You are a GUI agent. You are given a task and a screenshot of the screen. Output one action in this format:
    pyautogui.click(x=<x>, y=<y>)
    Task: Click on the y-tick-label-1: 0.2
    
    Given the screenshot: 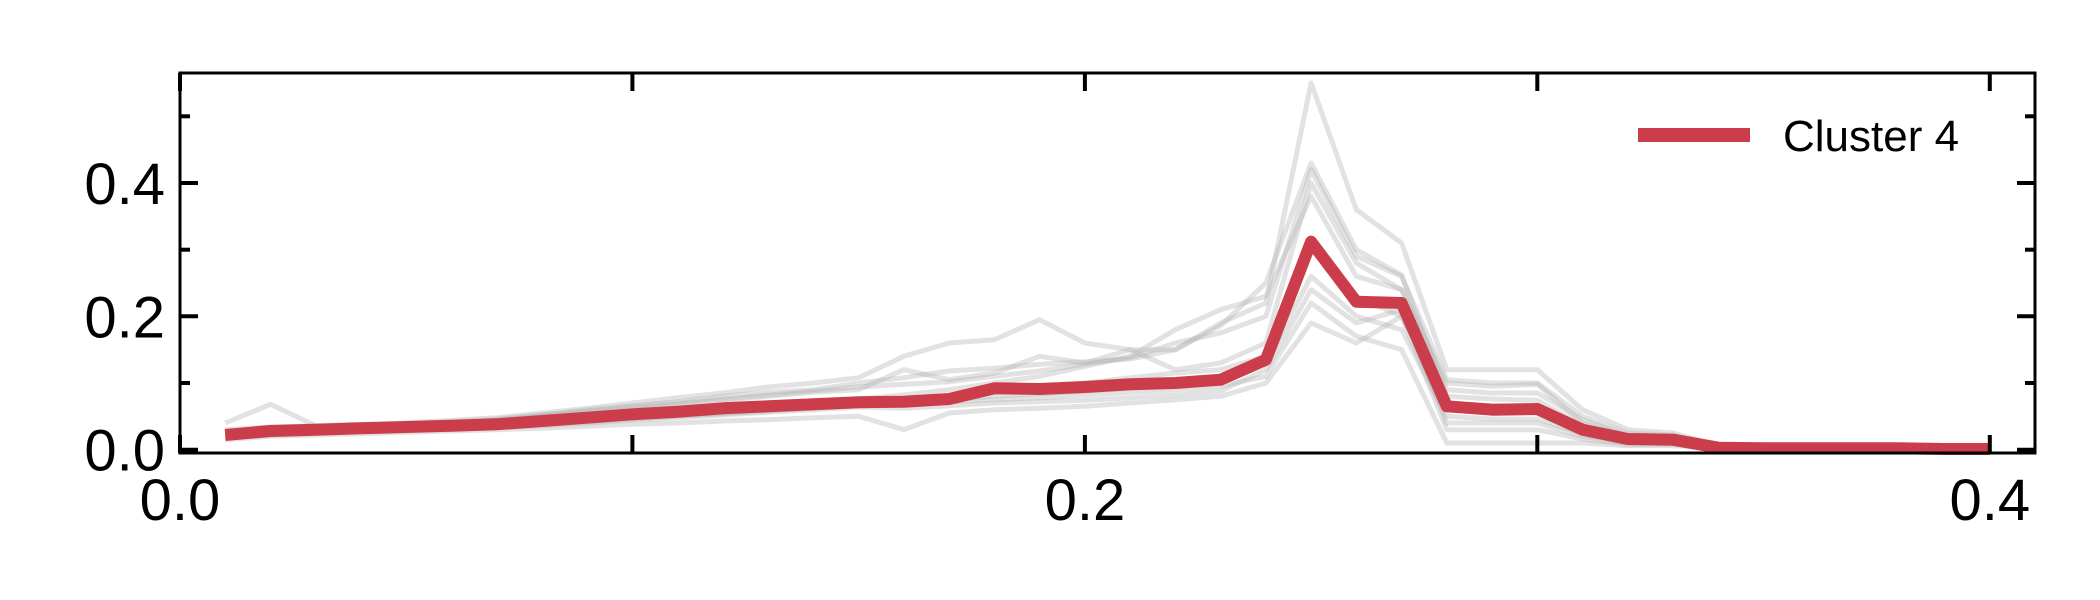 What is the action you would take?
    pyautogui.click(x=124, y=317)
    